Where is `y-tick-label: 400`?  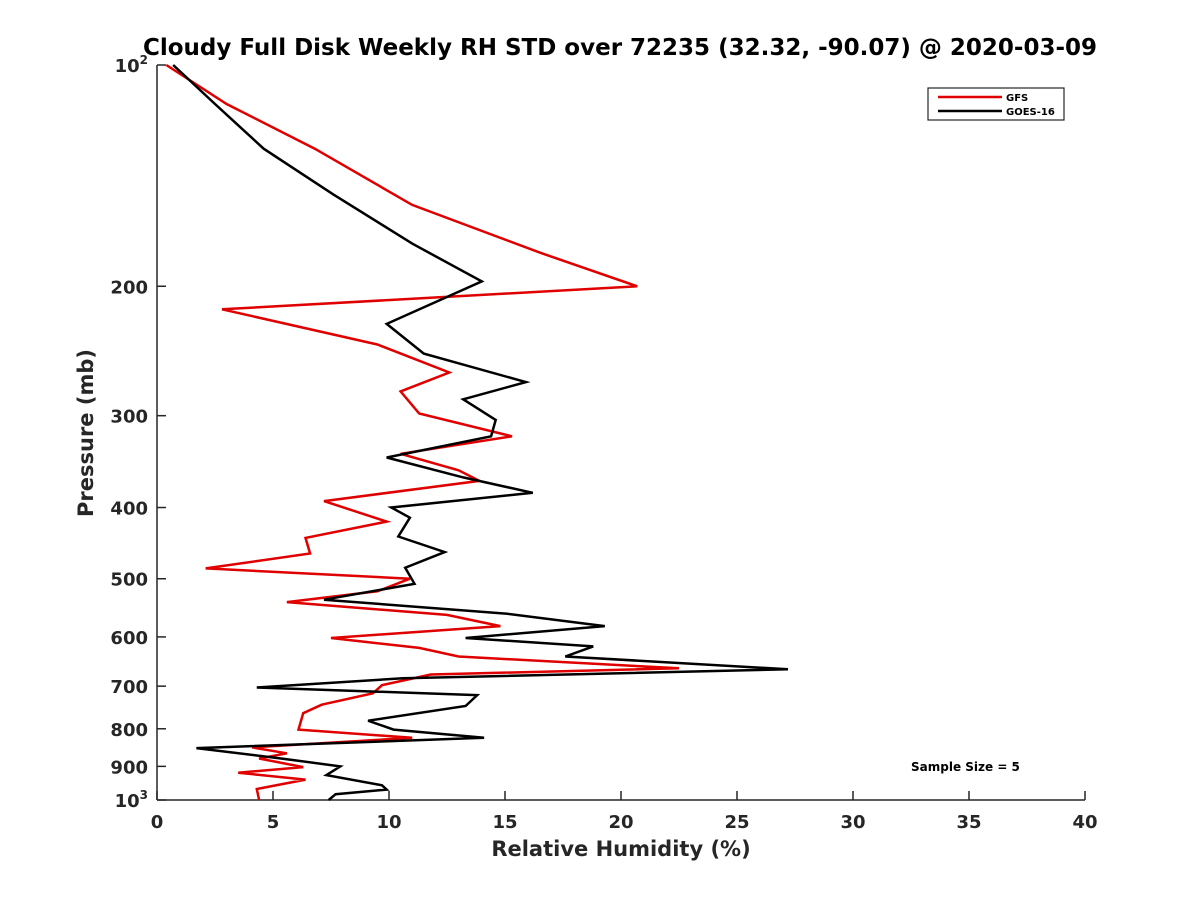
y-tick-label: 400 is located at coordinates (129, 509).